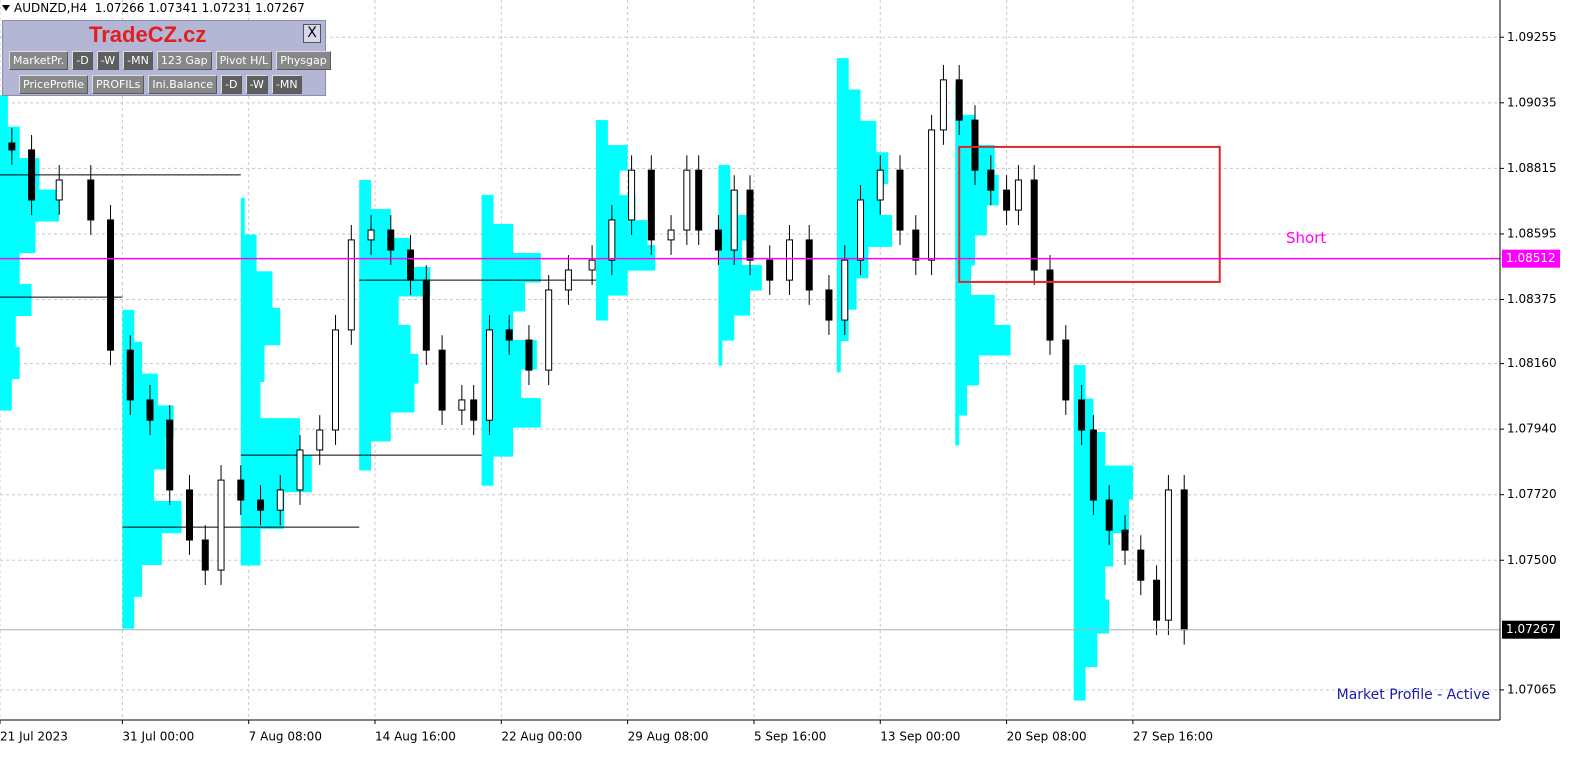  I want to click on y-tick-label: 1.08815, so click(1532, 168).